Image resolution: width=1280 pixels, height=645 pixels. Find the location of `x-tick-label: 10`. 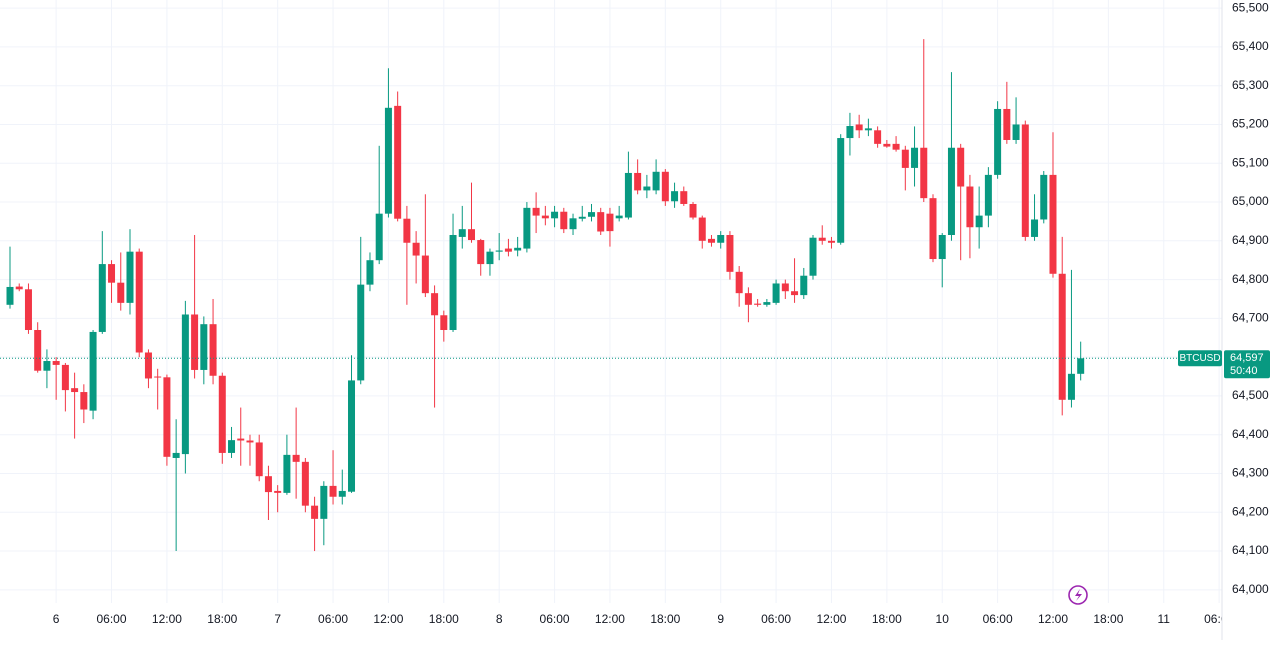

x-tick-label: 10 is located at coordinates (943, 619).